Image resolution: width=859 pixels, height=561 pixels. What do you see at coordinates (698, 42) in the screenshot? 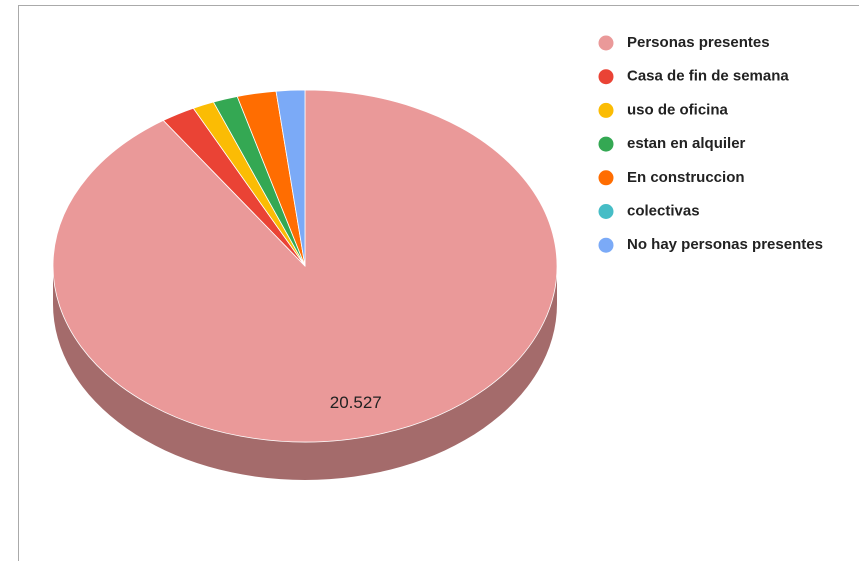
I see `legend-label: Personas presentes` at bounding box center [698, 42].